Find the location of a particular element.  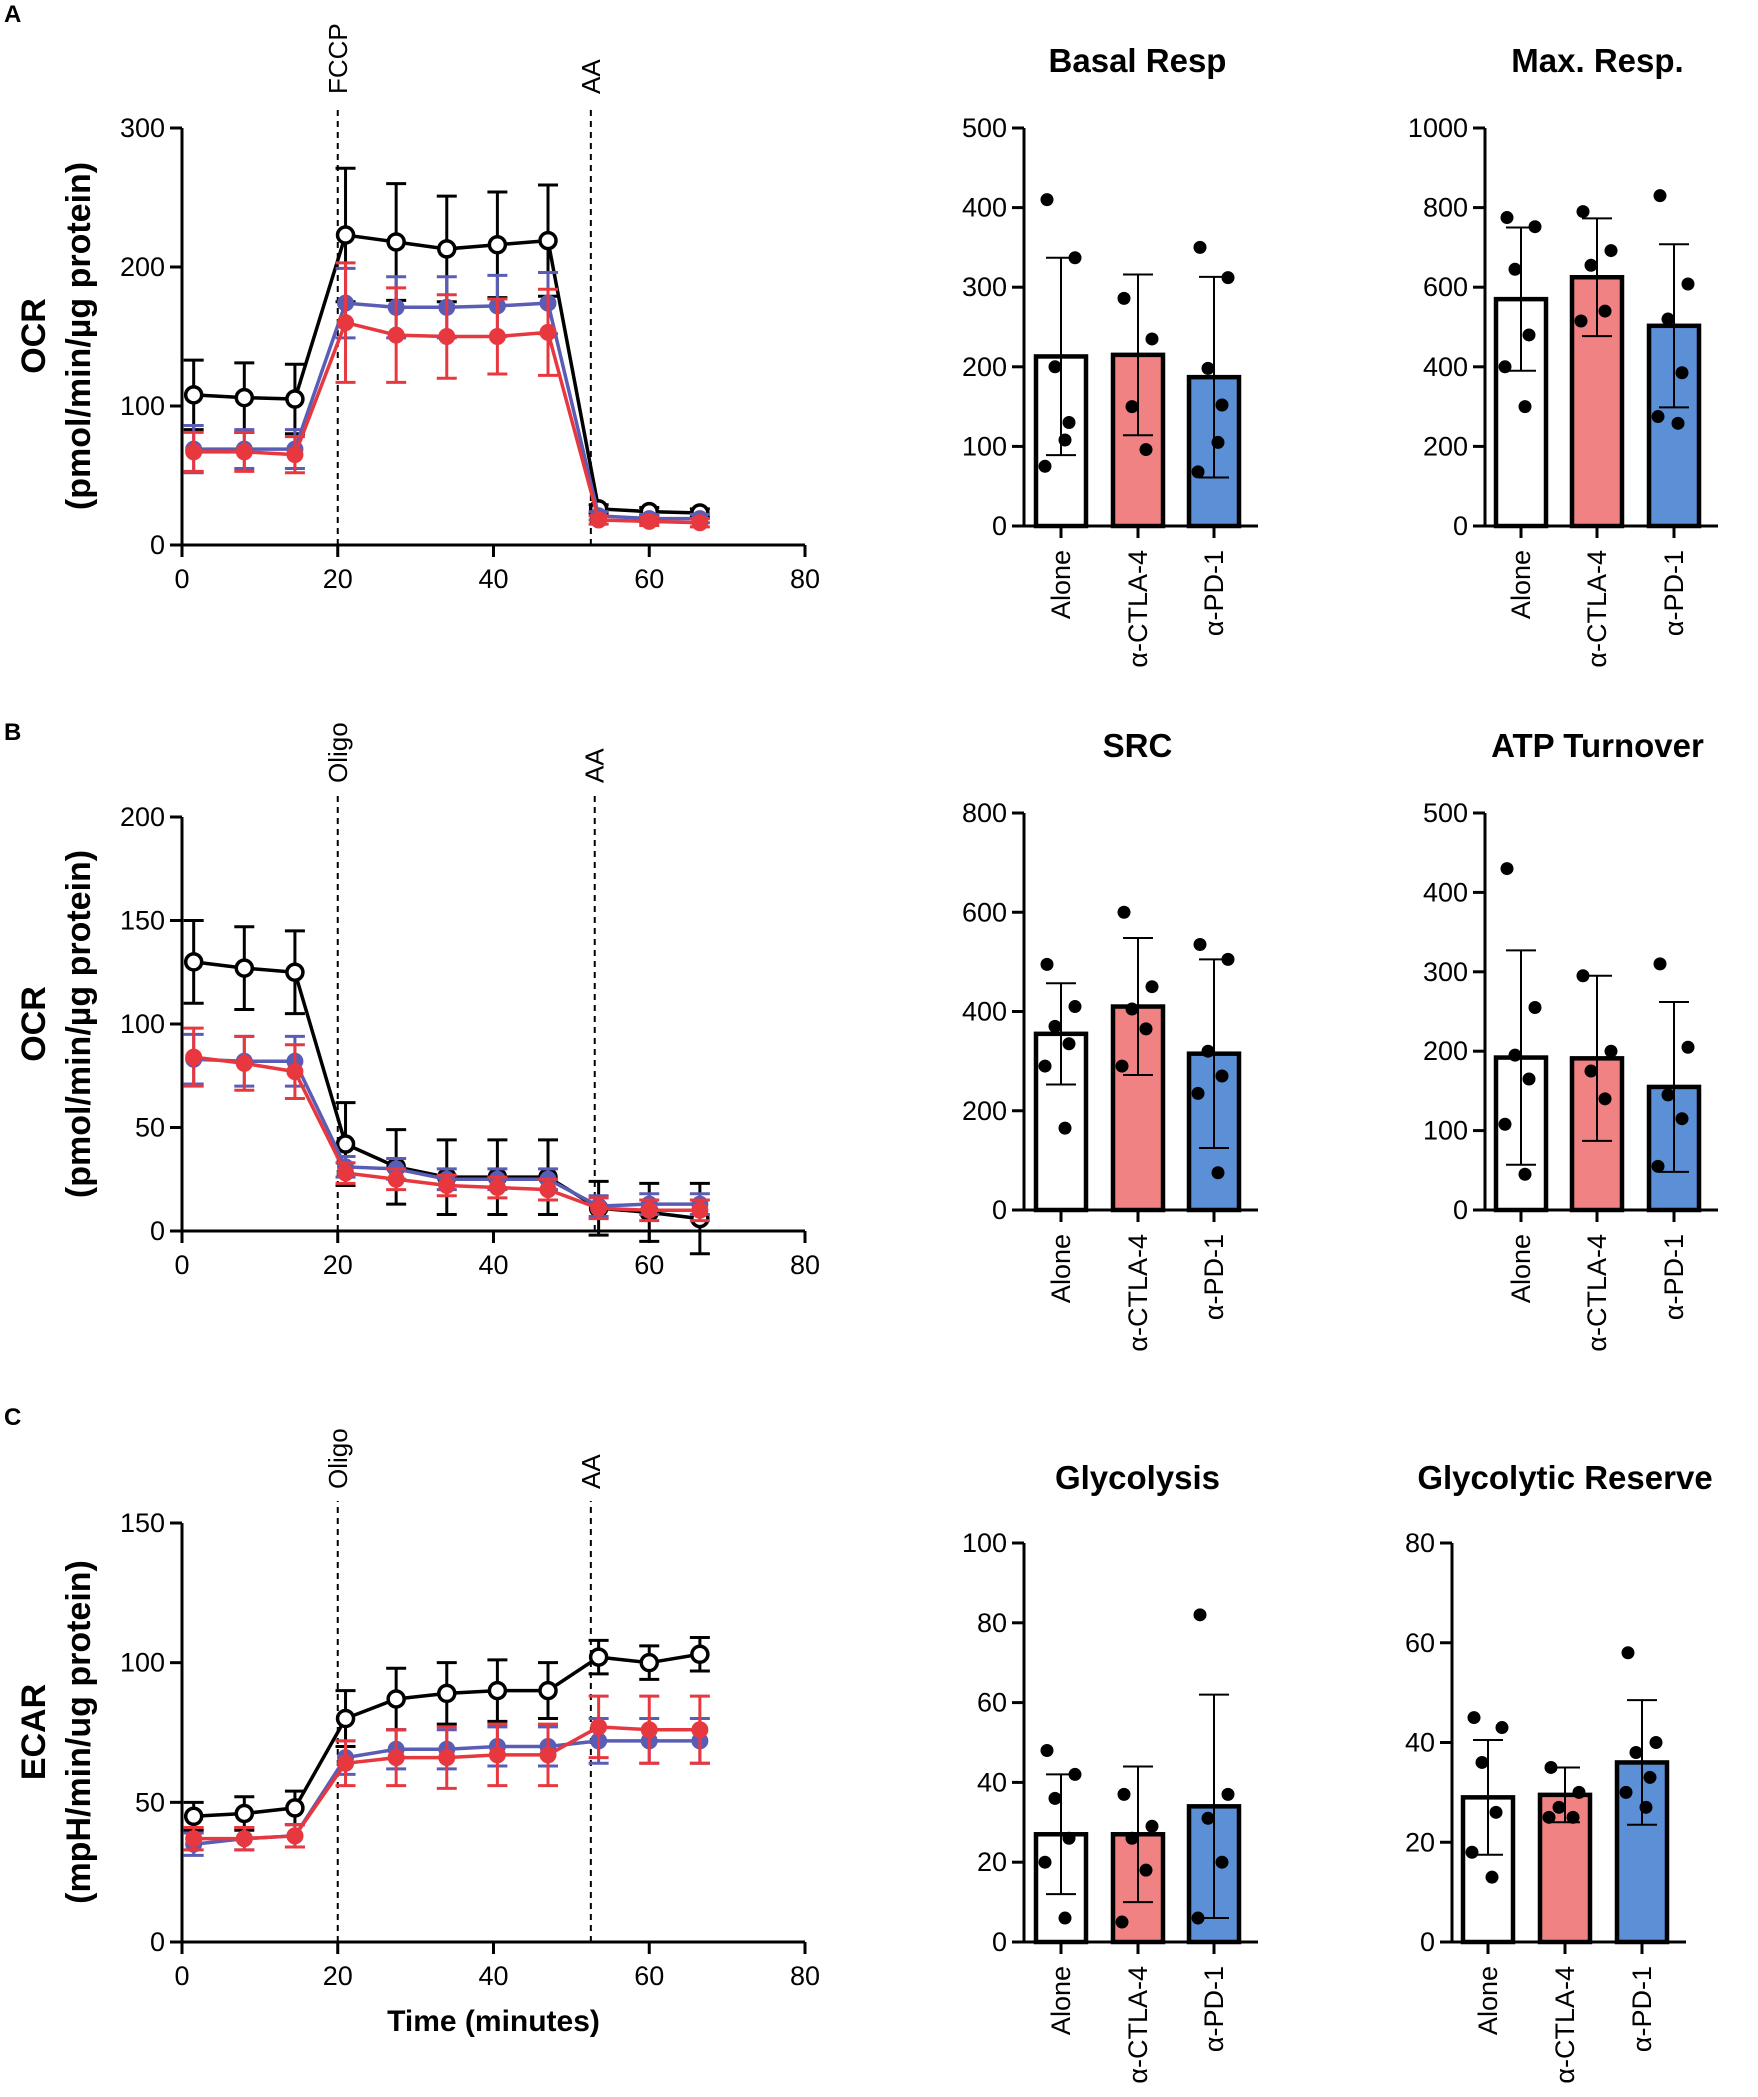

panel-label-b: B is located at coordinates (12, 732).